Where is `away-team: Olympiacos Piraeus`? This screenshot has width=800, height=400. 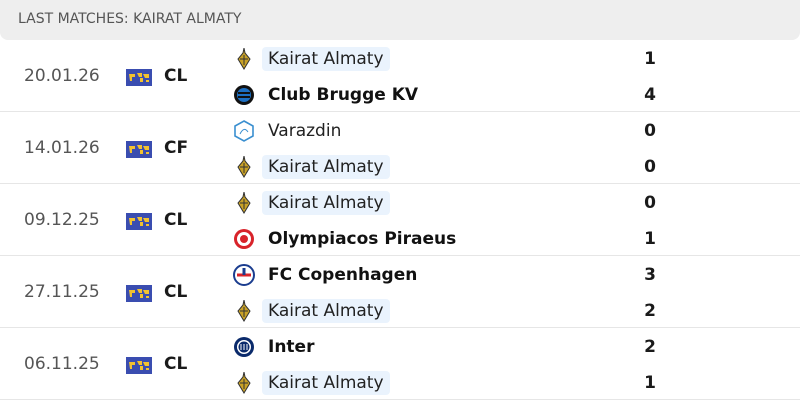 away-team: Olympiacos Piraeus is located at coordinates (347, 239).